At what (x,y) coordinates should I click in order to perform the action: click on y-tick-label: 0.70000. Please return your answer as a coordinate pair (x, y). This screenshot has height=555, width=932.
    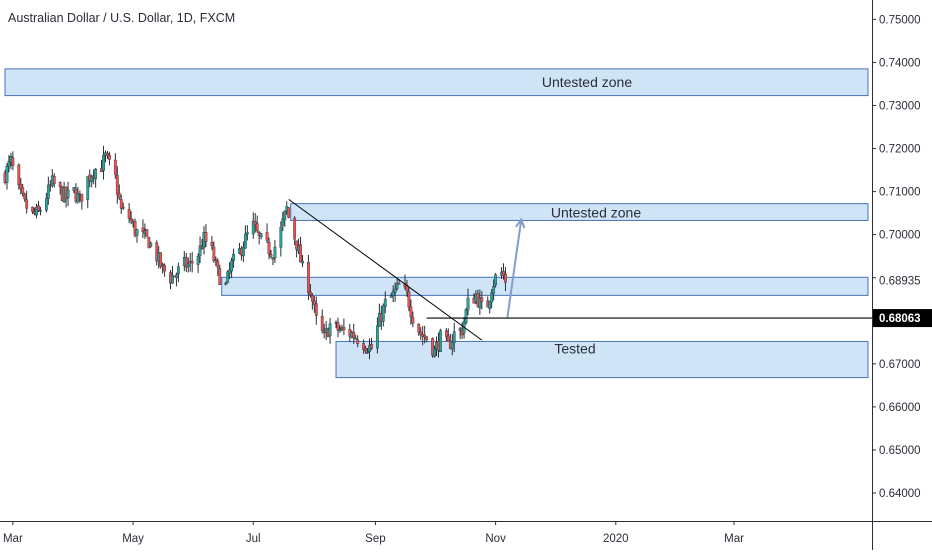
    Looking at the image, I should click on (900, 236).